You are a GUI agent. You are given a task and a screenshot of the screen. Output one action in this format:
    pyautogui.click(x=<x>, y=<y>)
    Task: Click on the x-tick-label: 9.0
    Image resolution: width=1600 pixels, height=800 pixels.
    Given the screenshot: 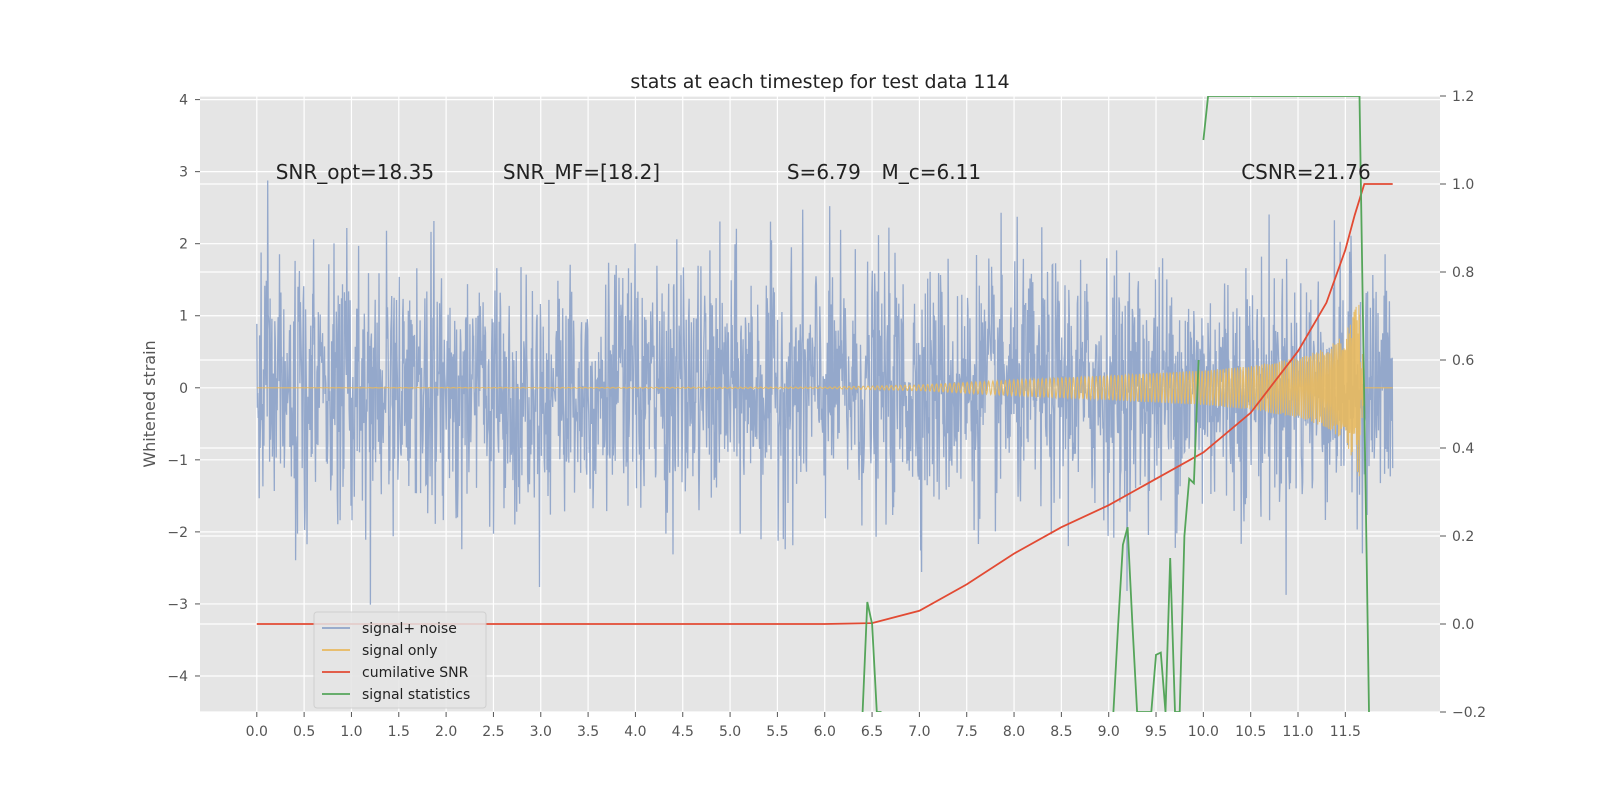 What is the action you would take?
    pyautogui.click(x=1109, y=732)
    